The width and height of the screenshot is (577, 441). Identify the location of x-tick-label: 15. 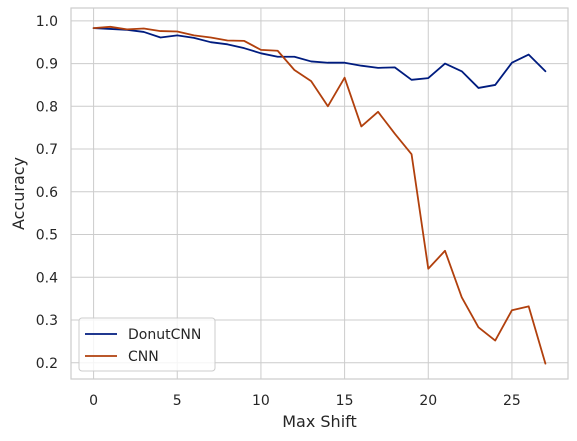
(345, 401).